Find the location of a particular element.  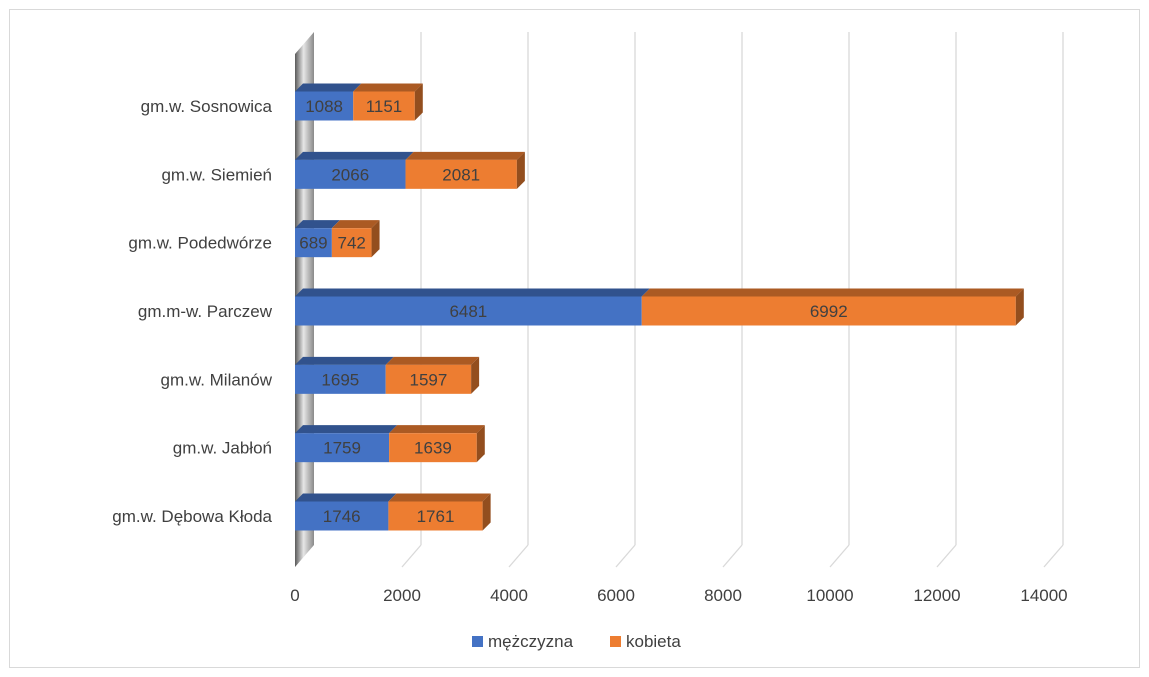

x-tick-label: 2000 is located at coordinates (402, 595).